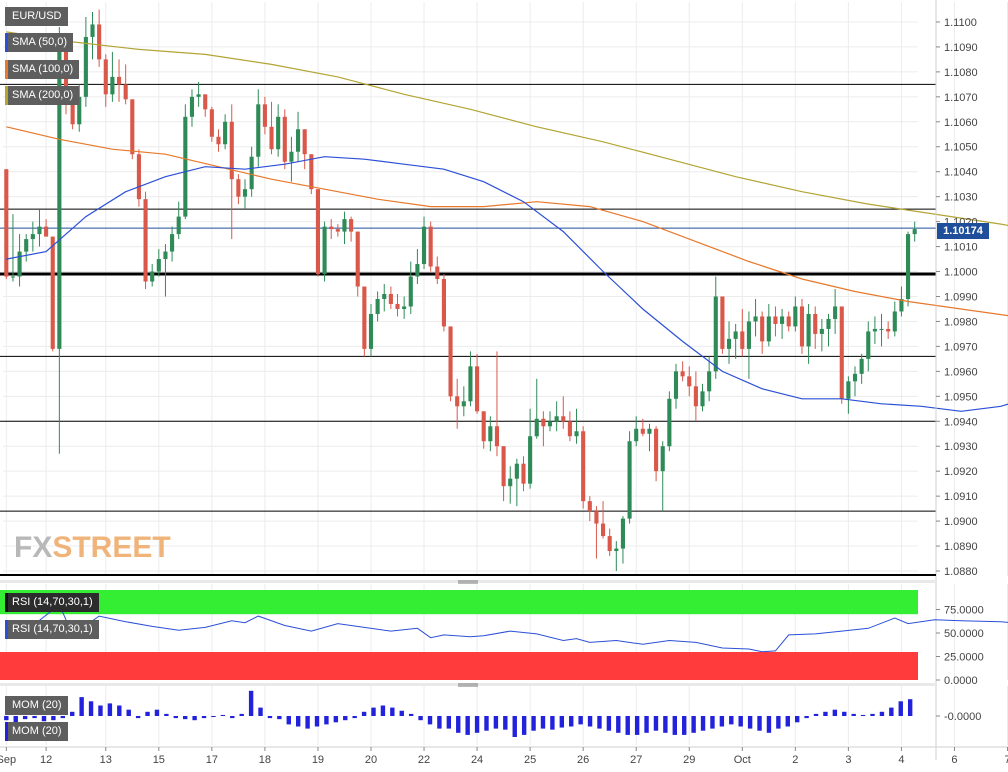  Describe the element at coordinates (36, 705) in the screenshot. I see `mom-label: MOM (20)` at that location.